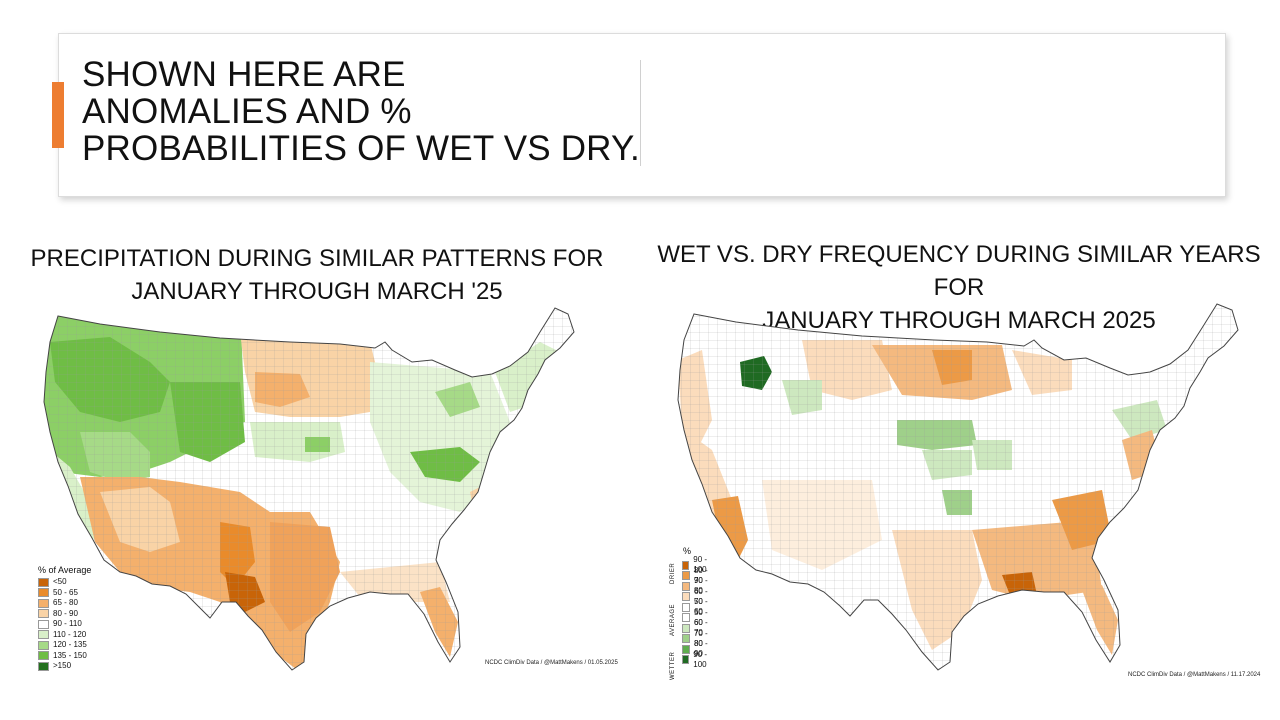 The height and width of the screenshot is (720, 1280). I want to click on slide-title-line-1: SHOWN HERE ARE, so click(244, 74).